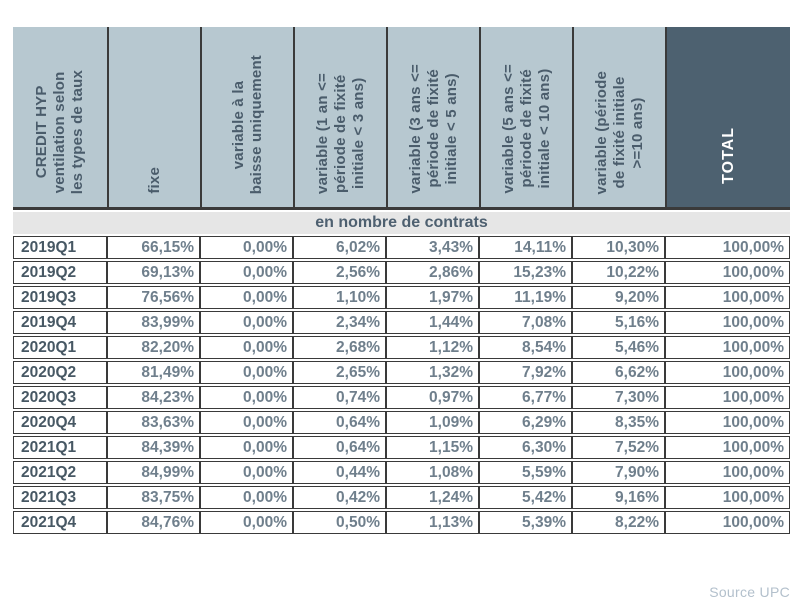  Describe the element at coordinates (525, 372) in the screenshot. I see `value-cell: 7,92%` at that location.